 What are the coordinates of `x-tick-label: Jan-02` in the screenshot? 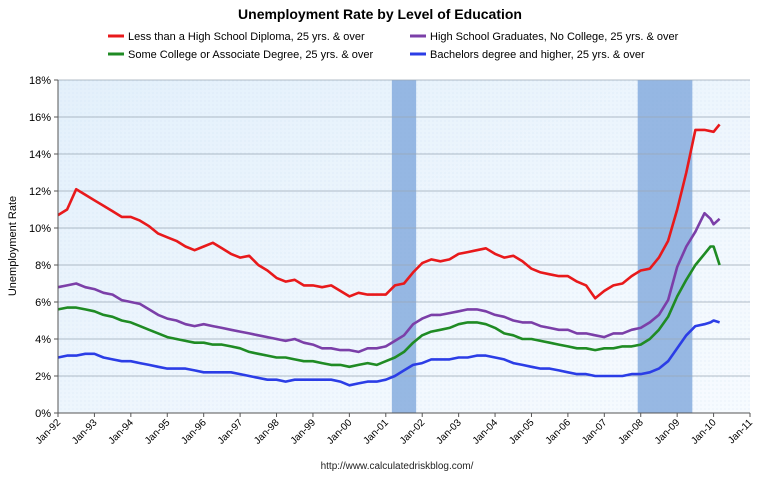 It's located at (413, 432).